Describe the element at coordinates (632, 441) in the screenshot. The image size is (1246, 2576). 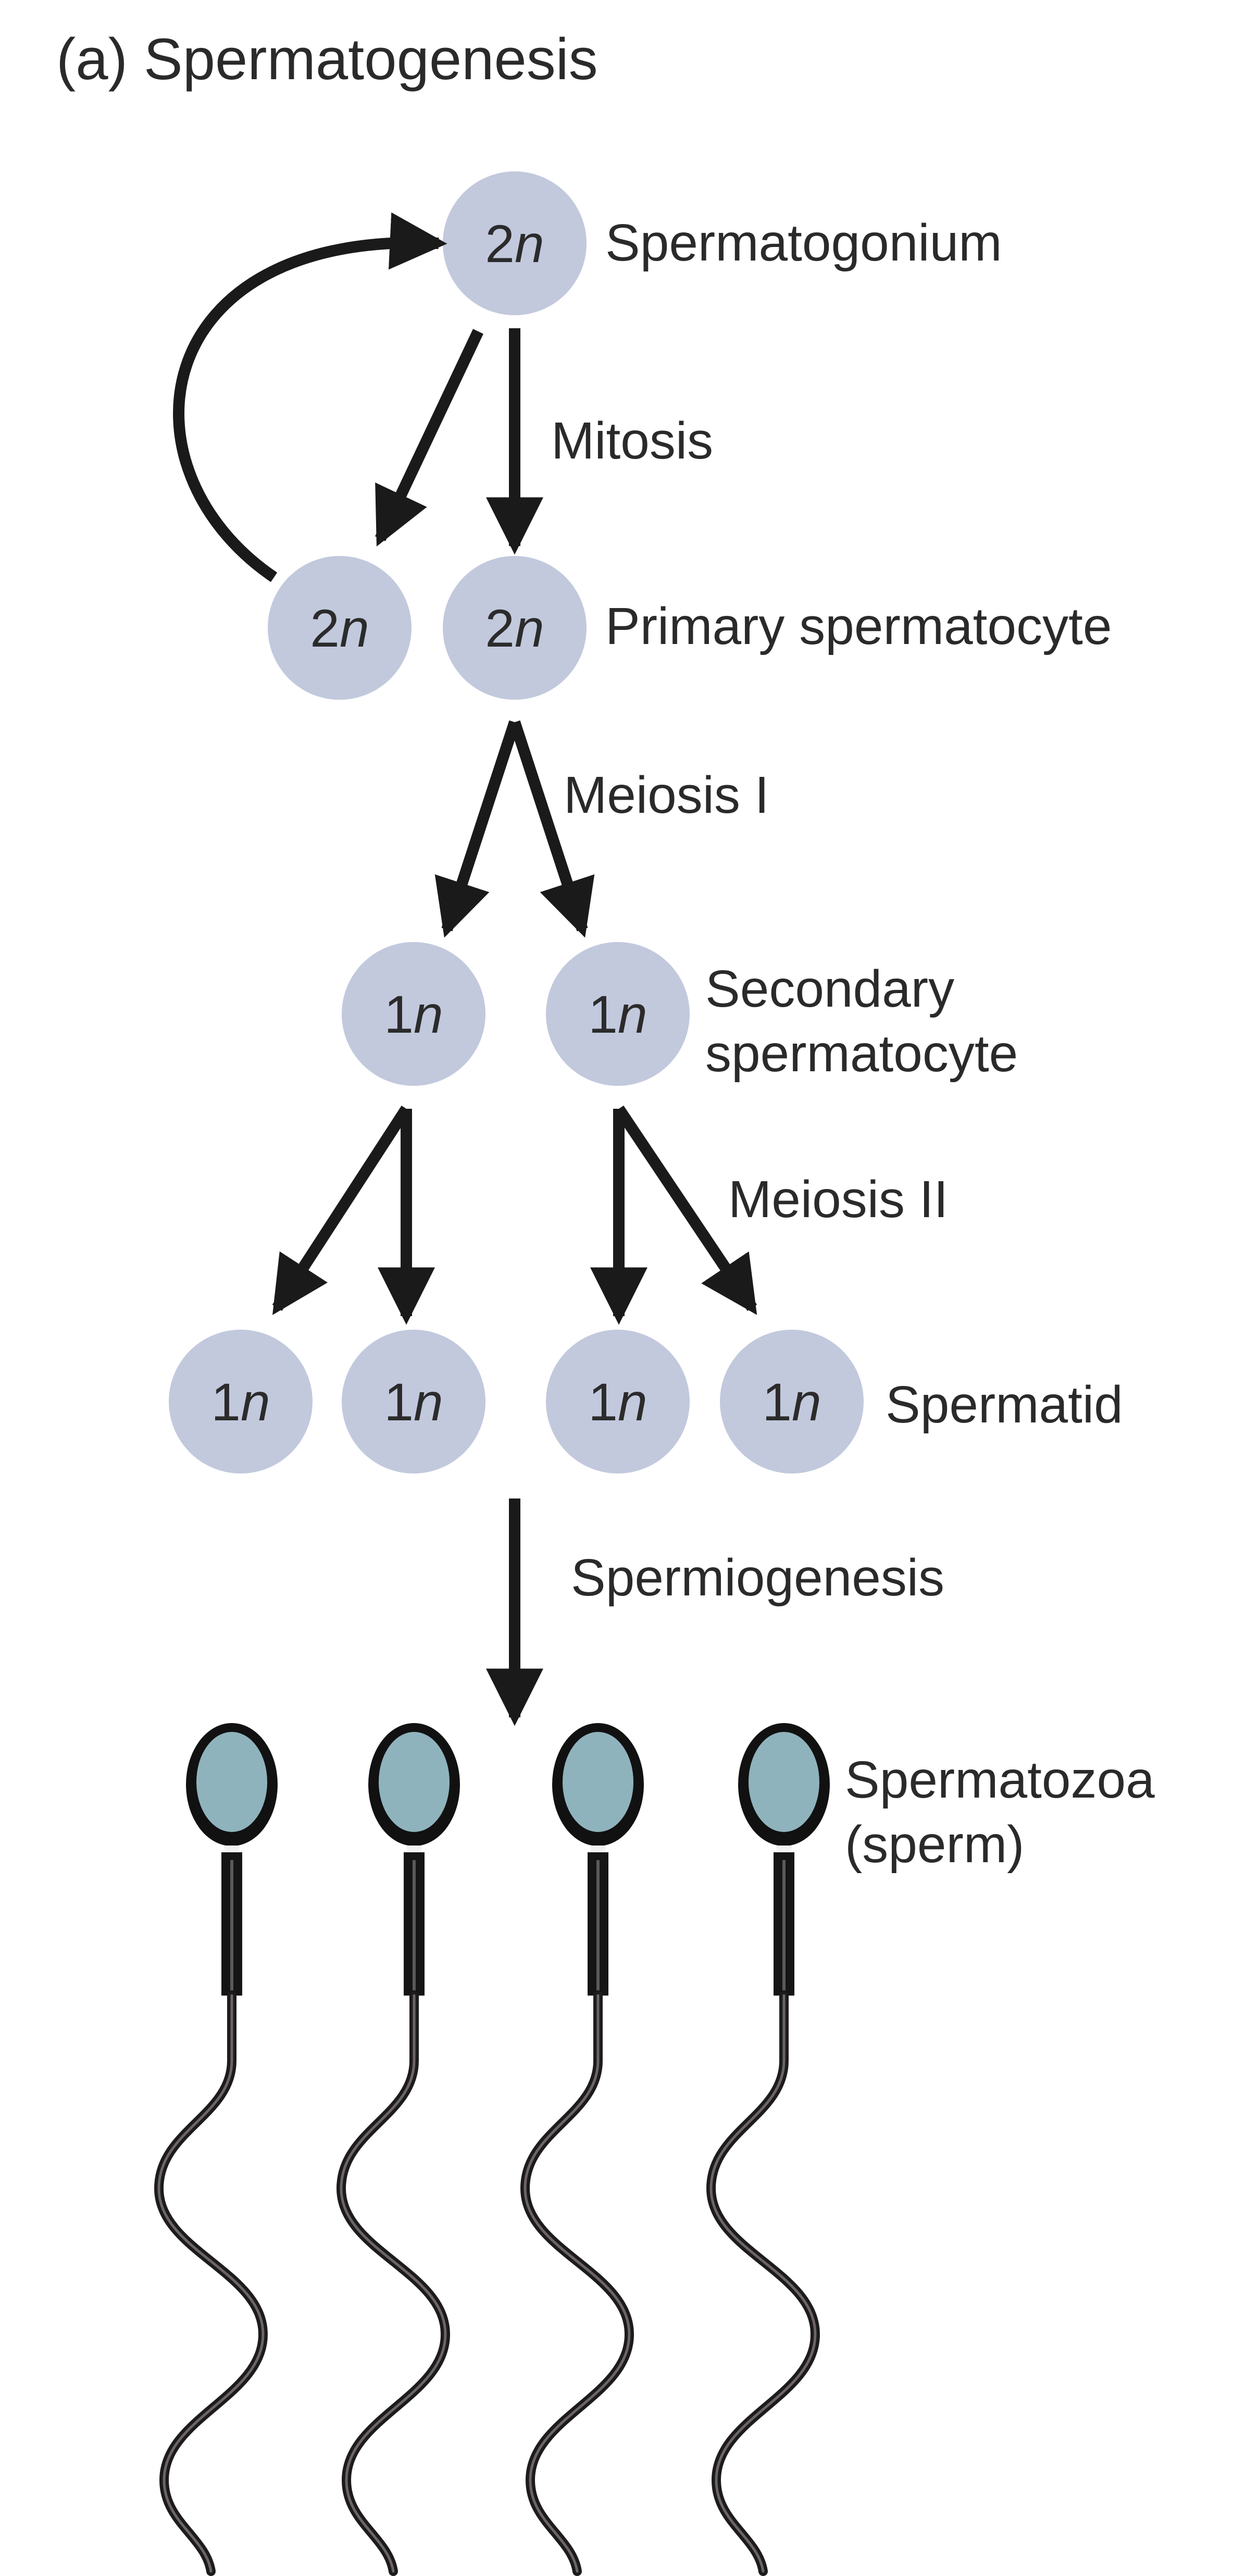
I see `label-mitosis: Mitosis` at that location.